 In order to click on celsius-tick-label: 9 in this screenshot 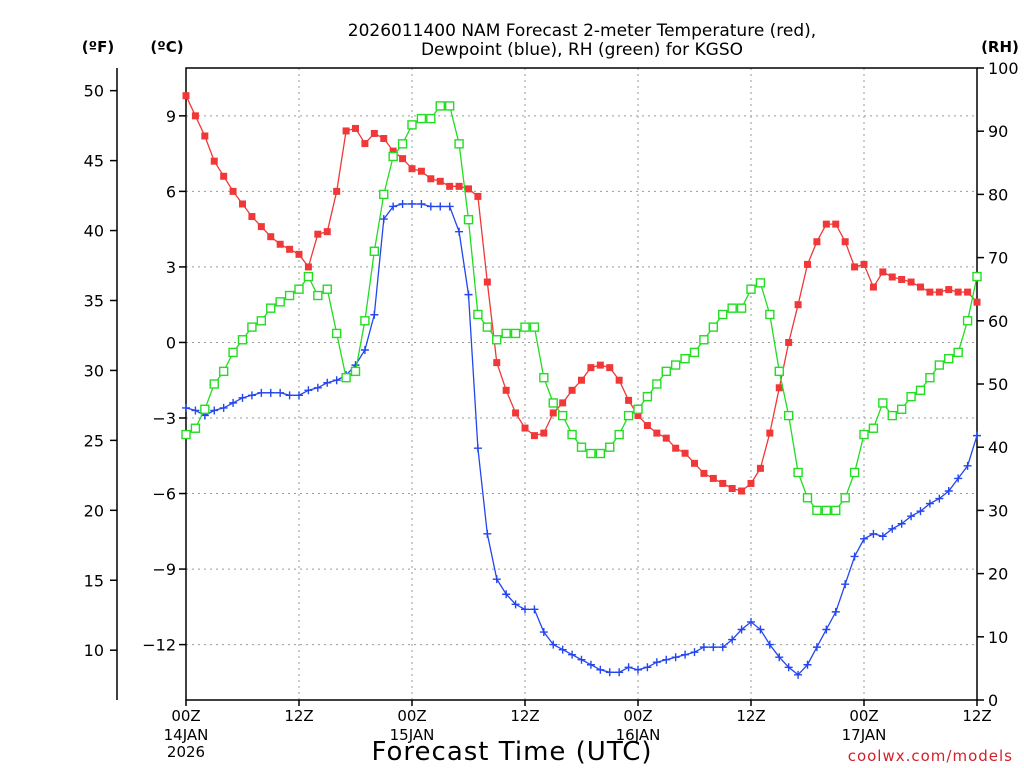, I will do `click(171, 116)`.